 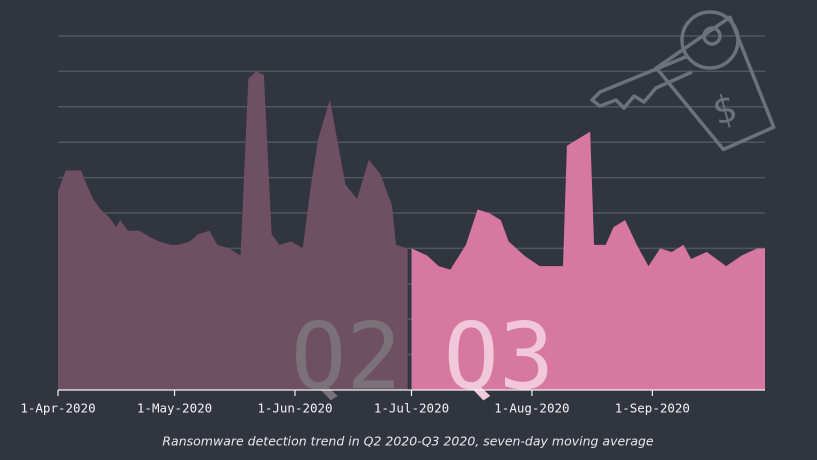 I want to click on x-tick-label: 1-Aug-2020, so click(x=531, y=408).